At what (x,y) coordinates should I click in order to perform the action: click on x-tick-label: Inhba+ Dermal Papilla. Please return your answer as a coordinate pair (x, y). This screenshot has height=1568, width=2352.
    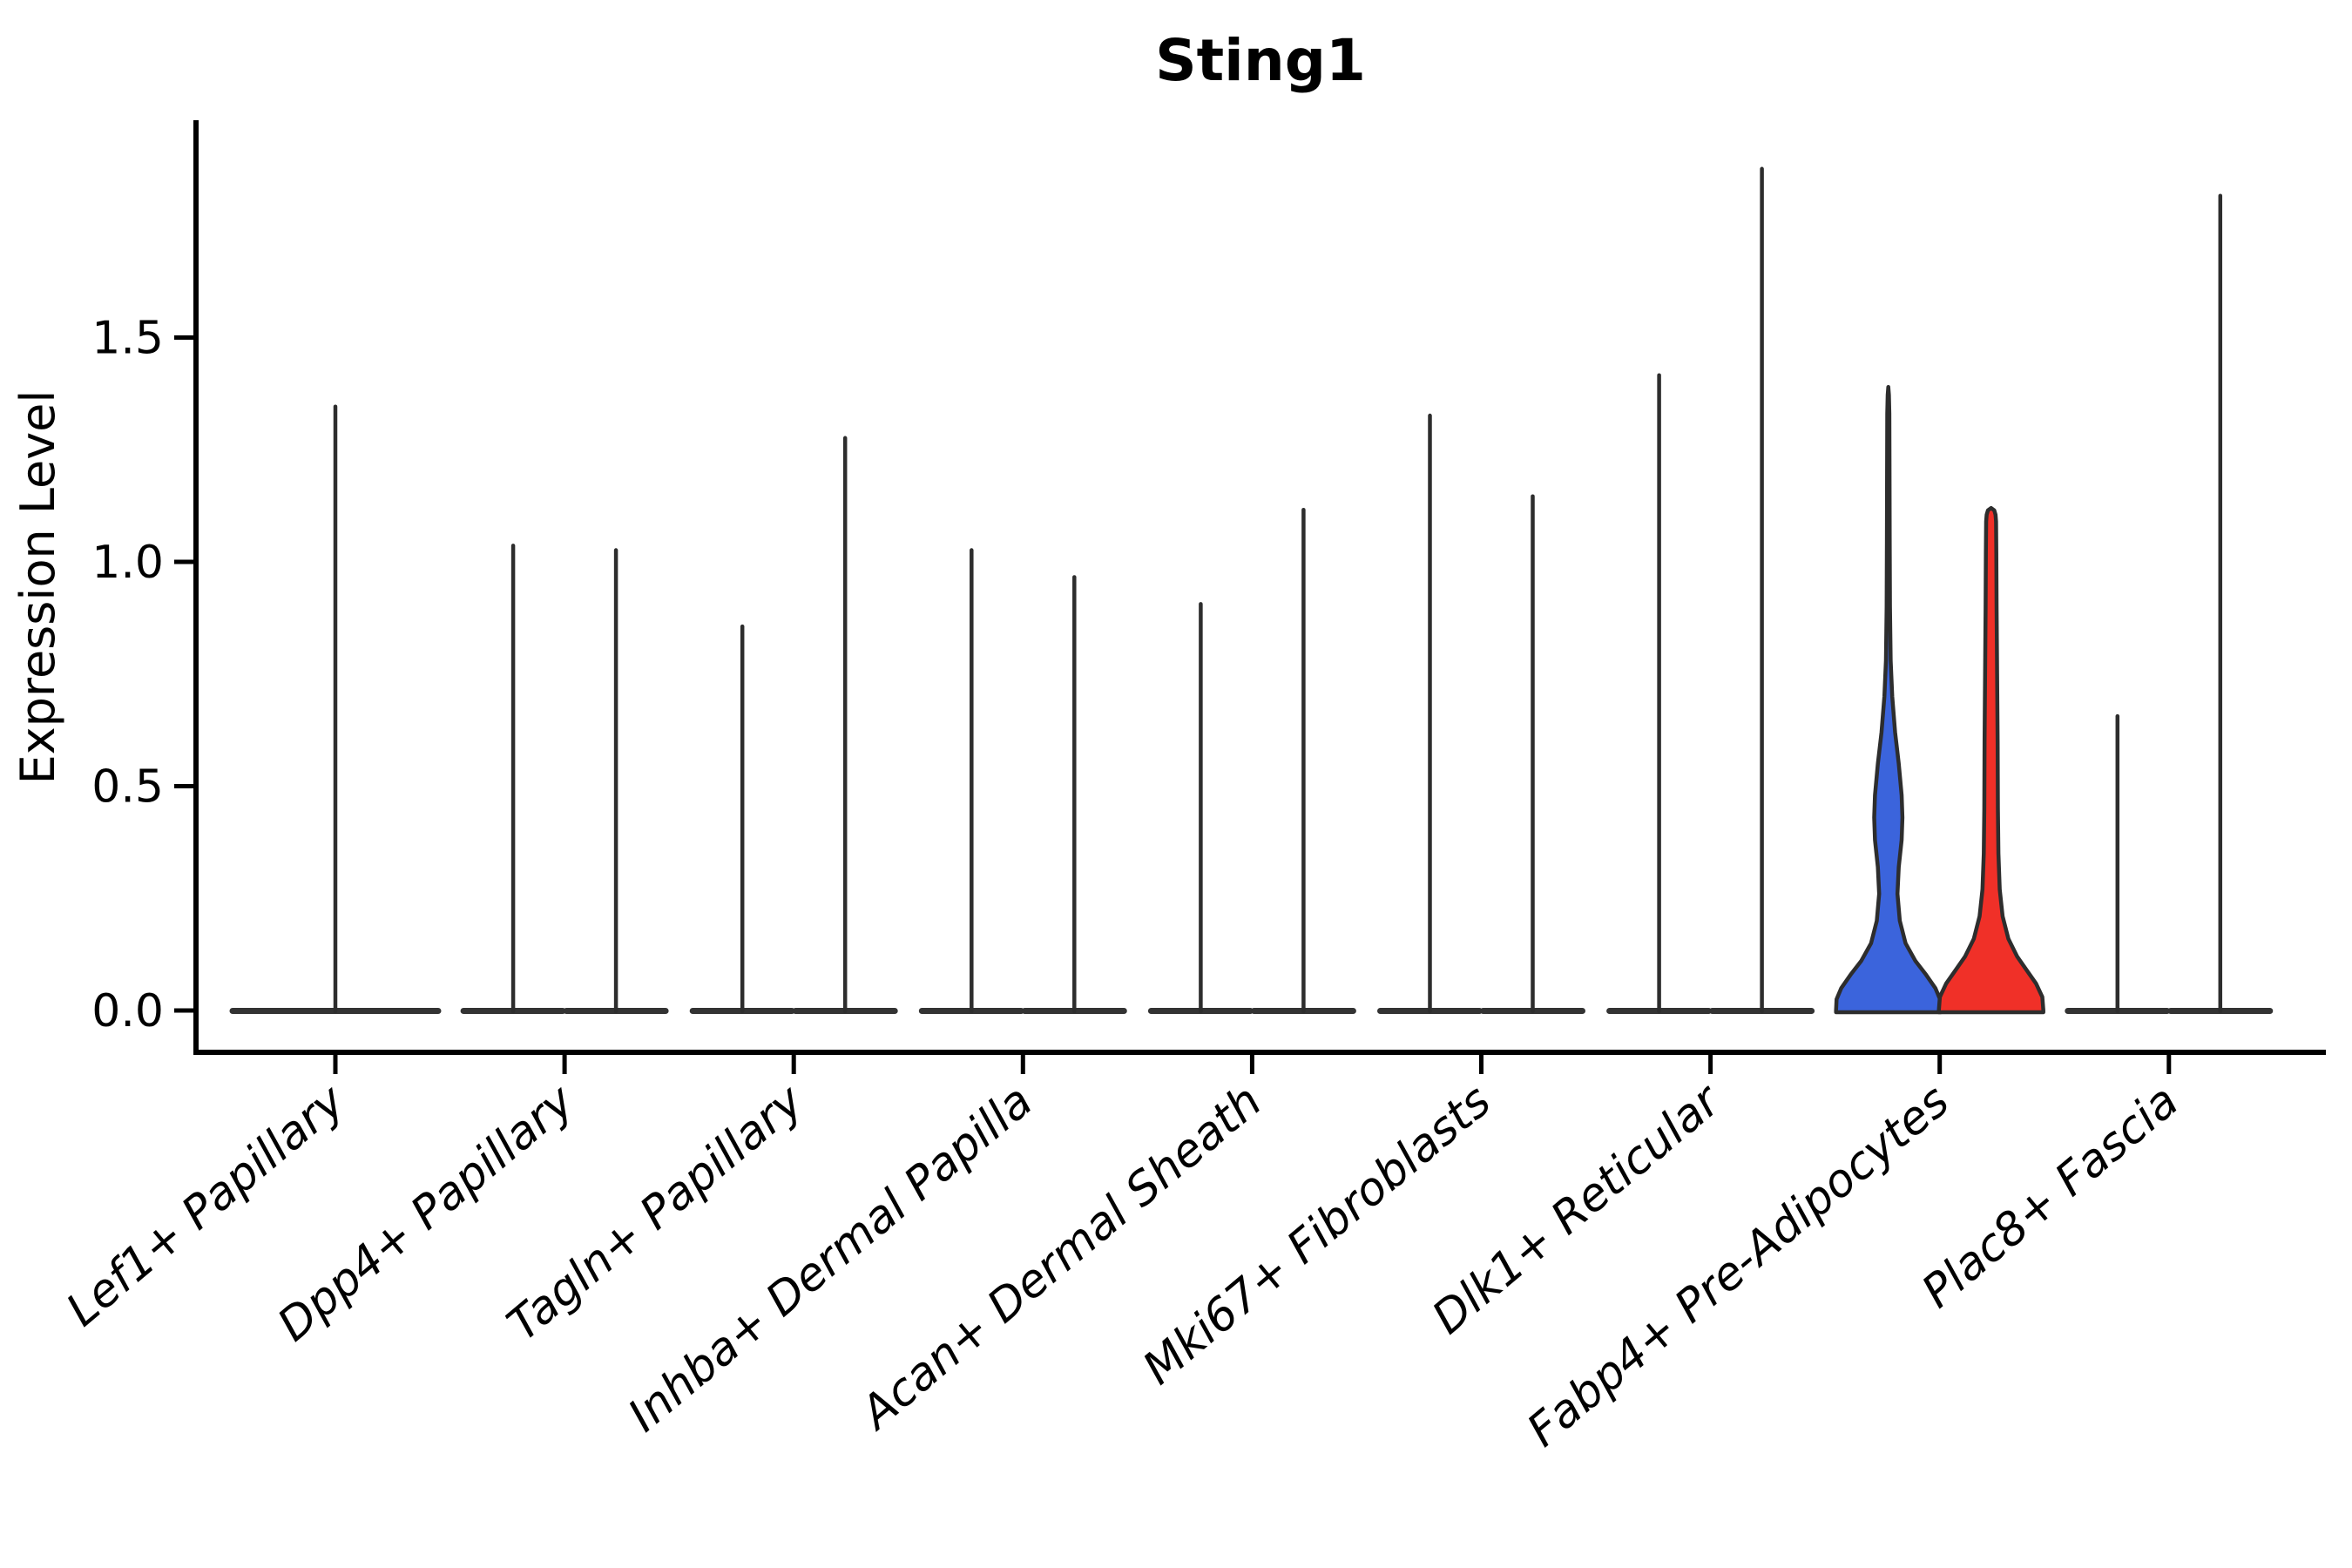
    Looking at the image, I should click on (830, 1259).